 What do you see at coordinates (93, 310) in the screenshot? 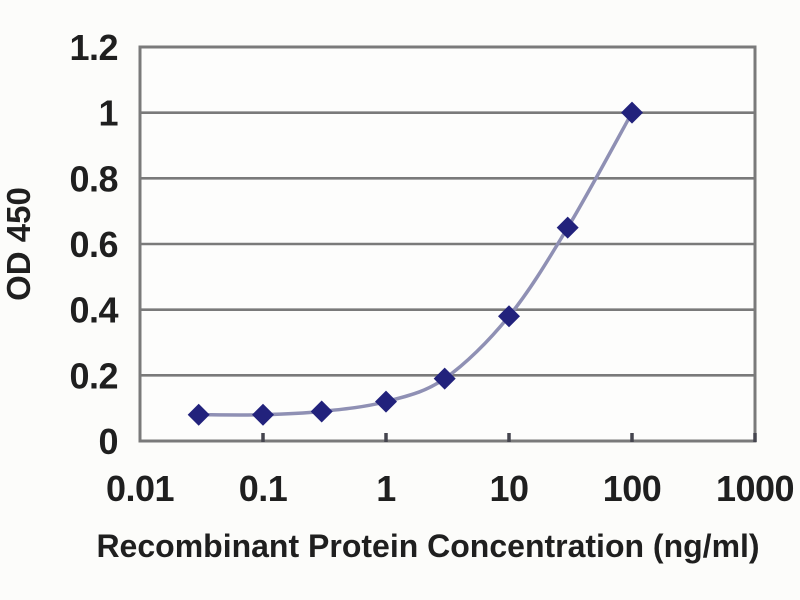
I see `y-tick-label: 0.4` at bounding box center [93, 310].